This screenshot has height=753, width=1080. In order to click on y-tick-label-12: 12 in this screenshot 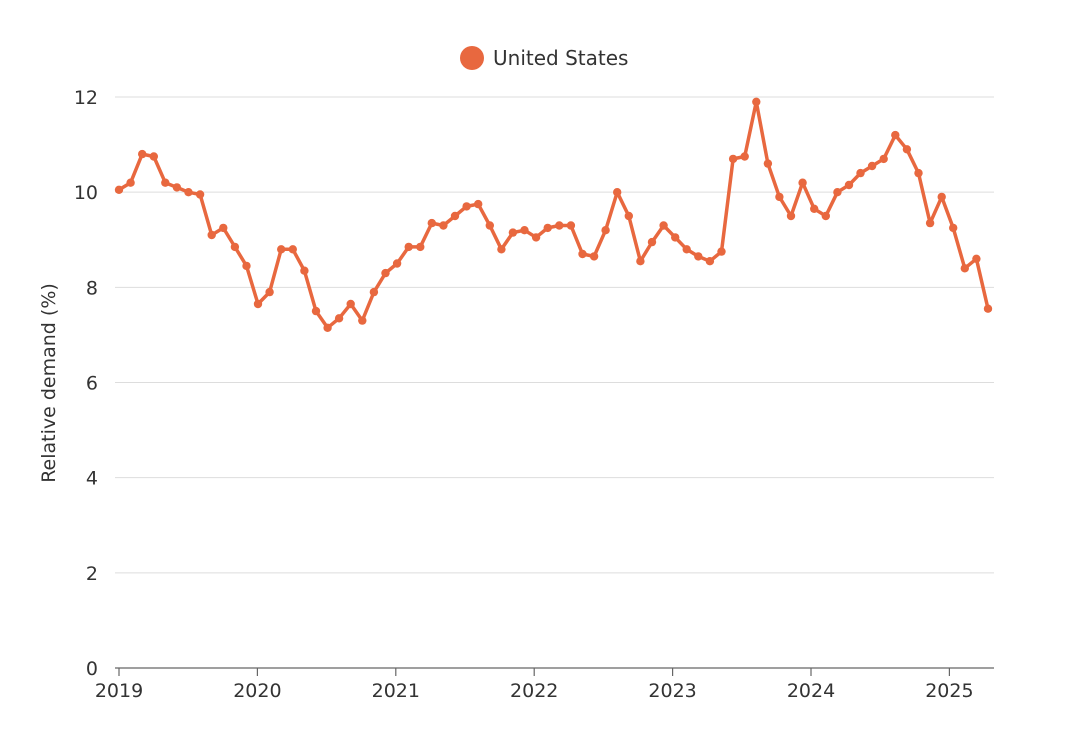, I will do `click(86, 98)`.